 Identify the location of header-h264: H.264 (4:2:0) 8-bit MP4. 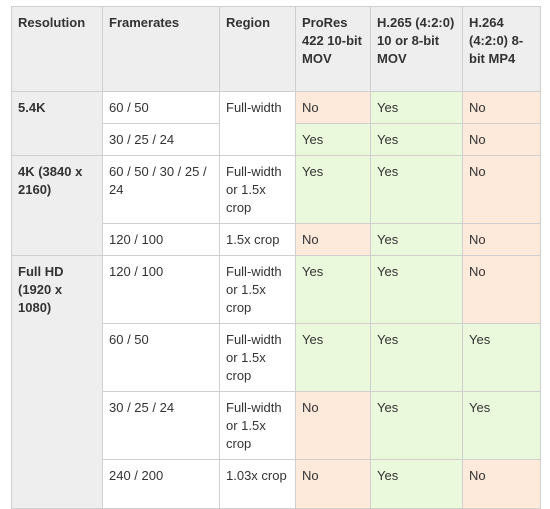
(501, 49).